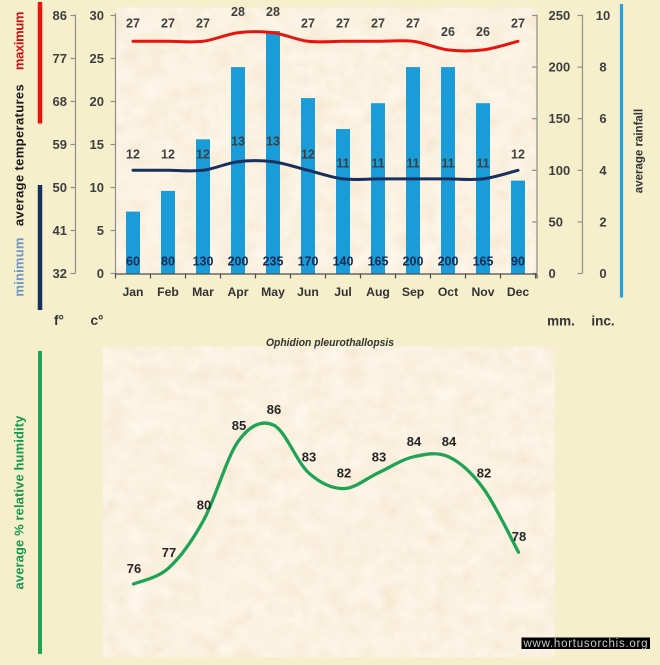 This screenshot has width=660, height=665. Describe the element at coordinates (602, 118) in the screenshot. I see `svg-text: 6` at that location.